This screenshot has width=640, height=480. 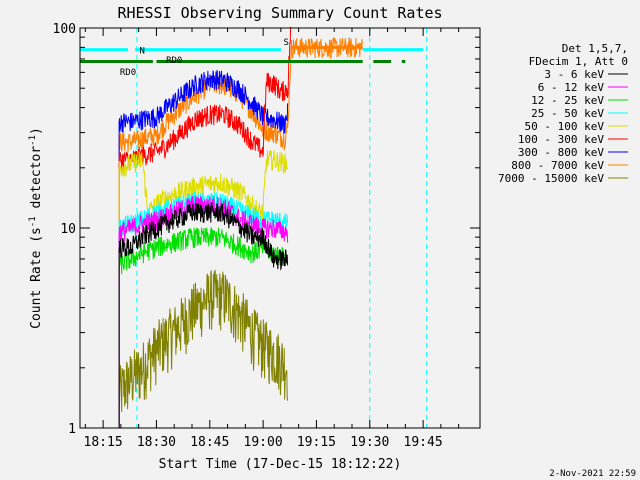 What do you see at coordinates (128, 73) in the screenshot?
I see `state-label-1: RD0` at bounding box center [128, 73].